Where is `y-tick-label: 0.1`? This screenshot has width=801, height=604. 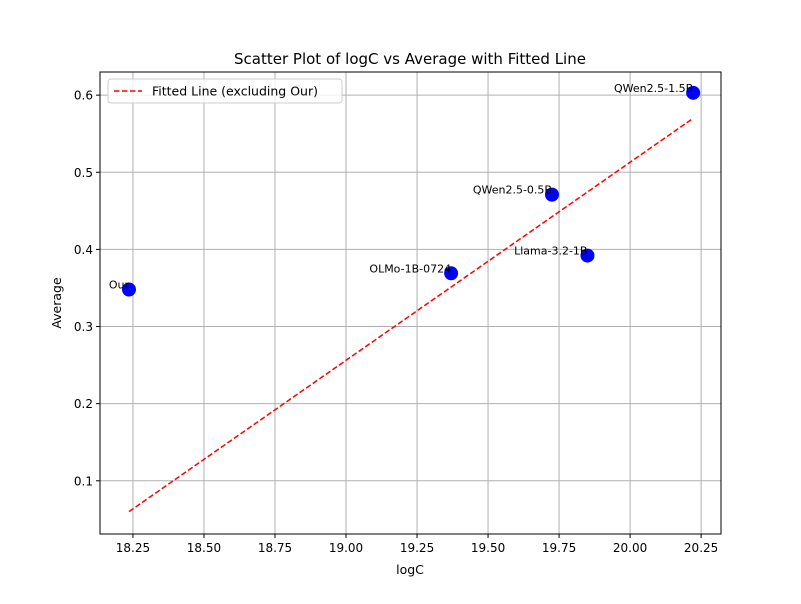 y-tick-label: 0.1 is located at coordinates (83, 481).